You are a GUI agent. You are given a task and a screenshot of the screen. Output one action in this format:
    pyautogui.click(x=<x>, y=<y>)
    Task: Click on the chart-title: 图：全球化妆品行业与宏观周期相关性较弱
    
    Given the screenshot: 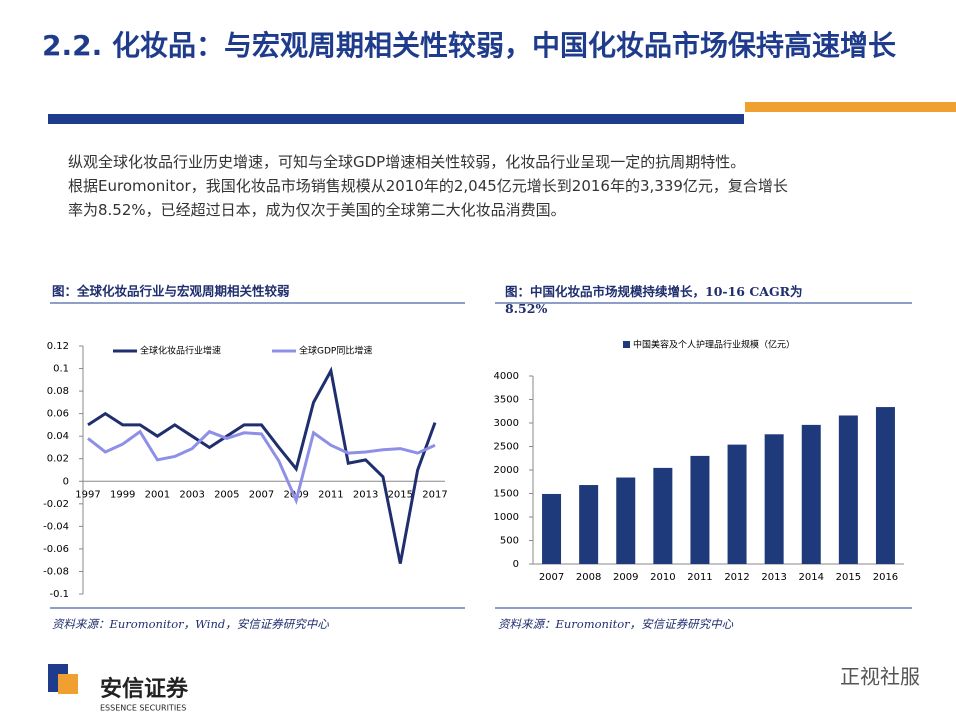 What is the action you would take?
    pyautogui.click(x=171, y=291)
    